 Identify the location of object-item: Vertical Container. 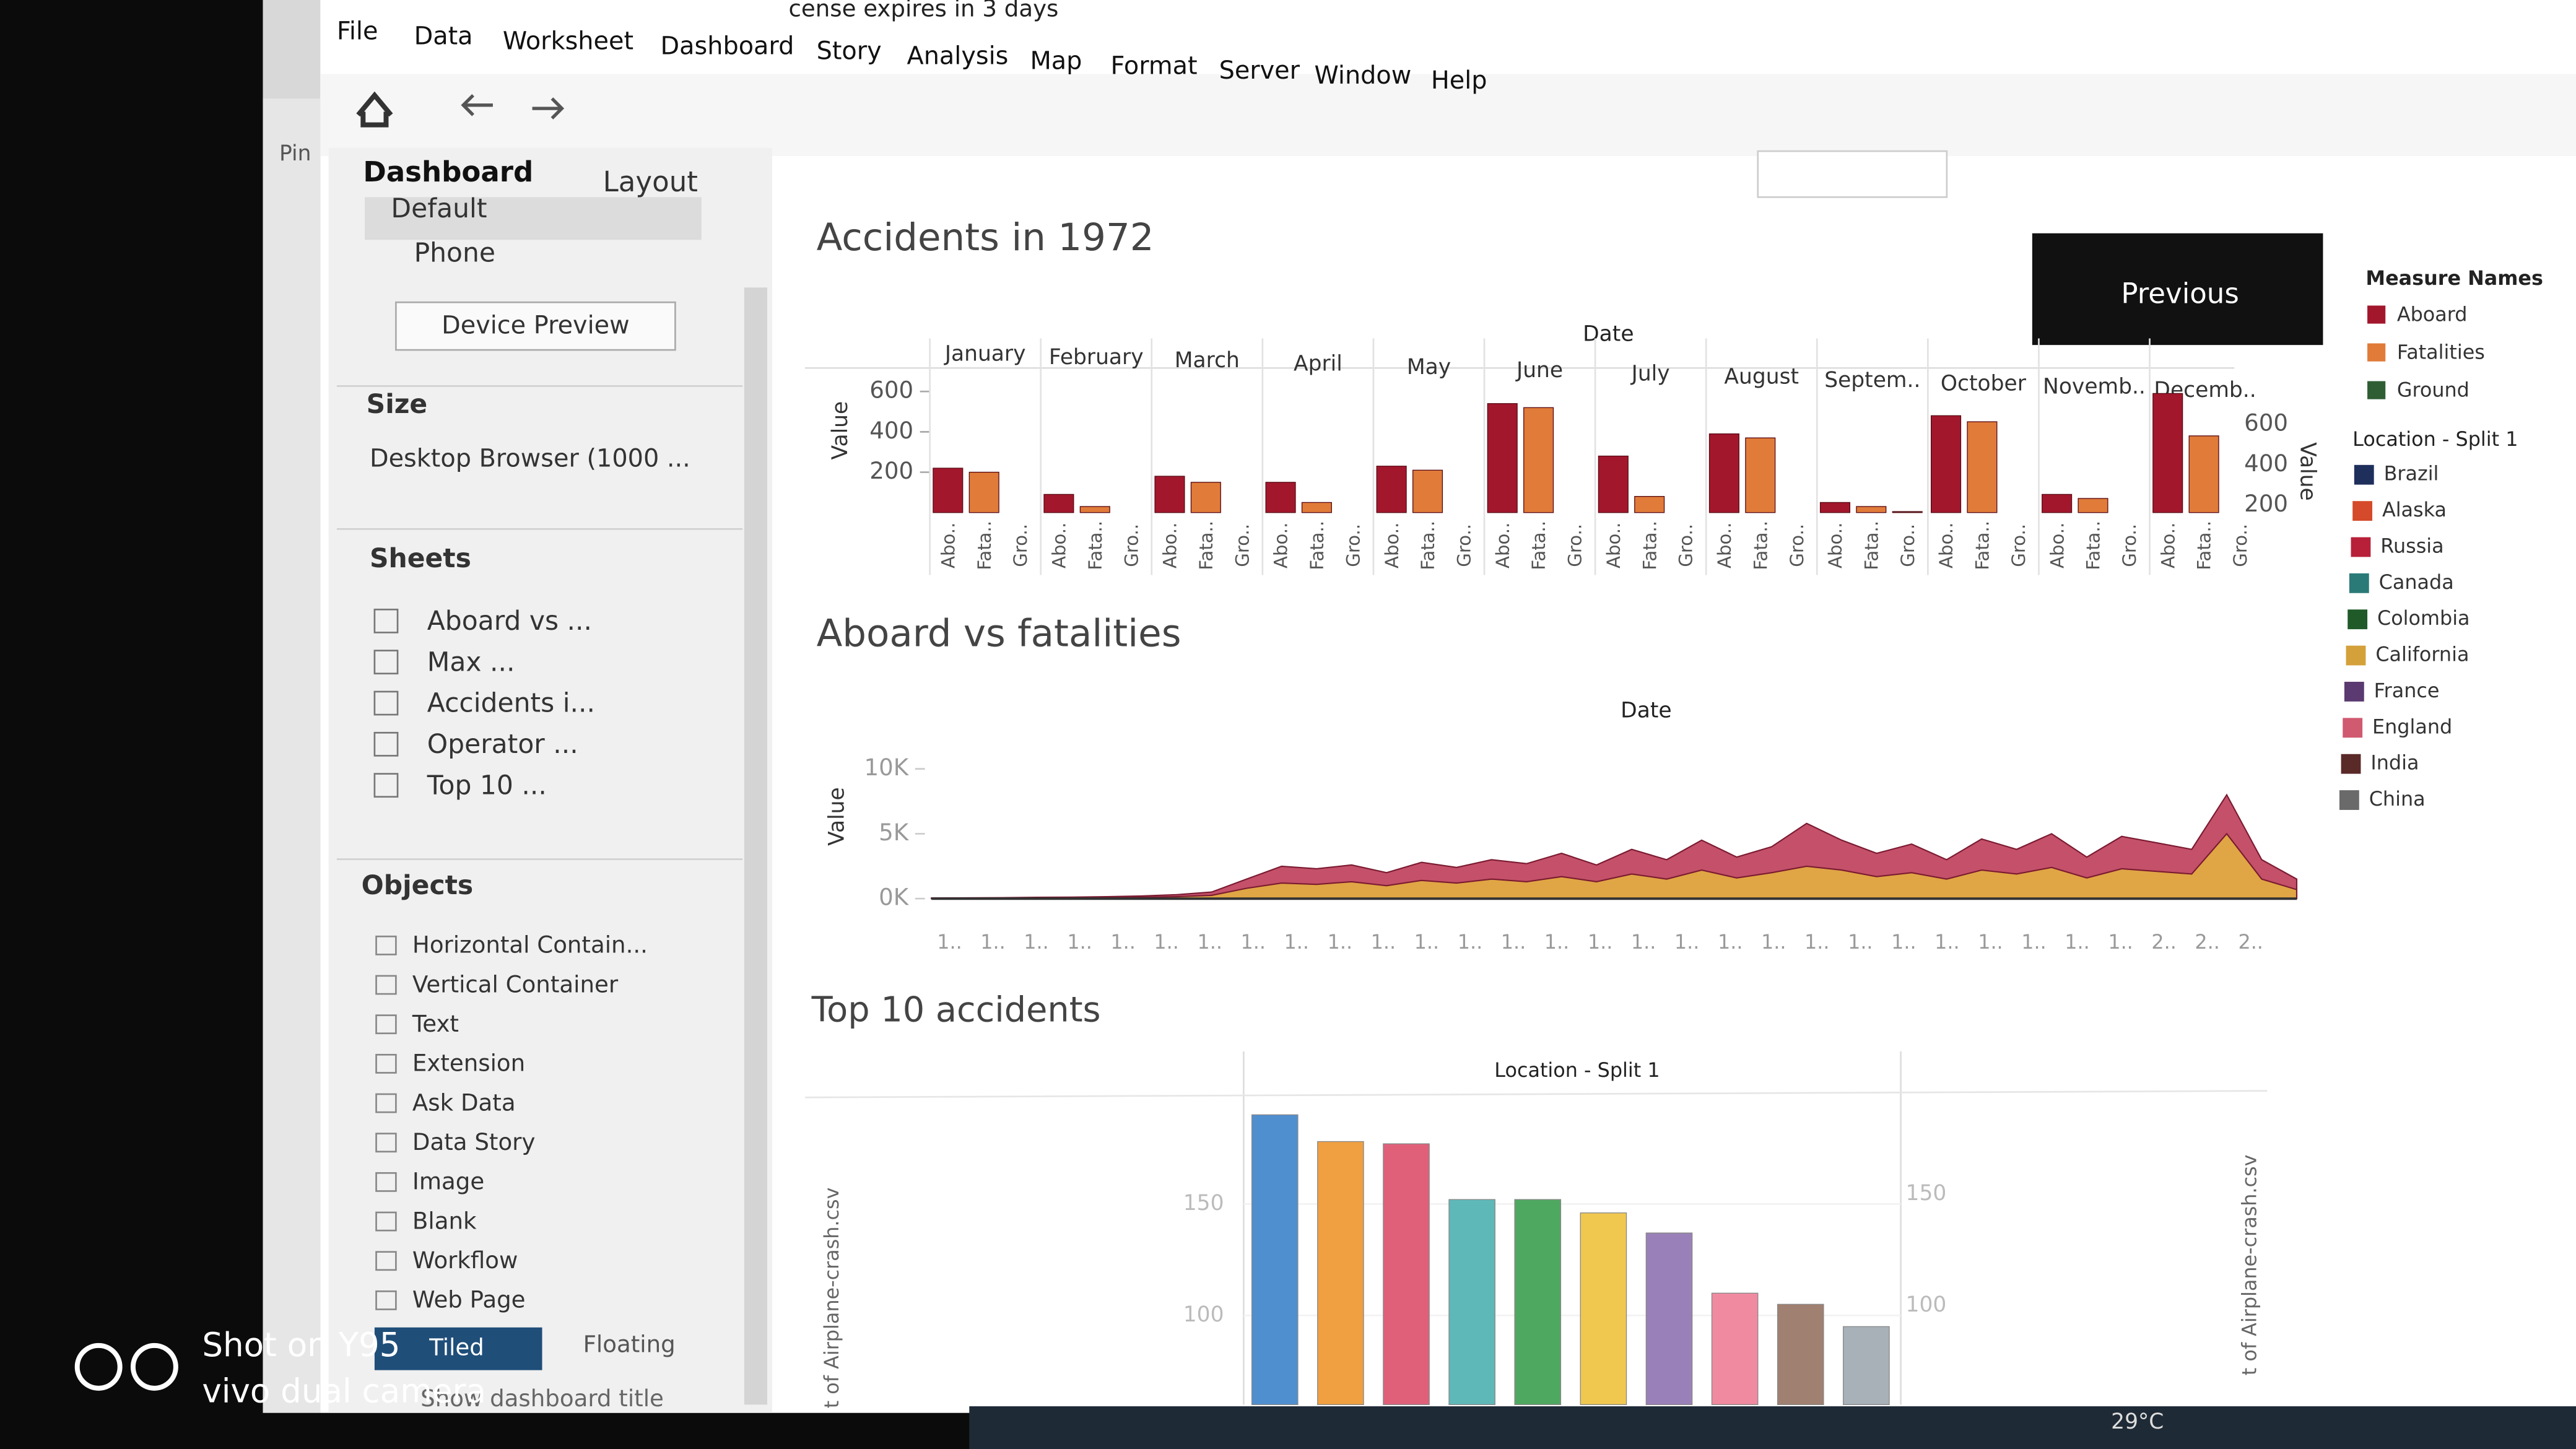
(515, 984).